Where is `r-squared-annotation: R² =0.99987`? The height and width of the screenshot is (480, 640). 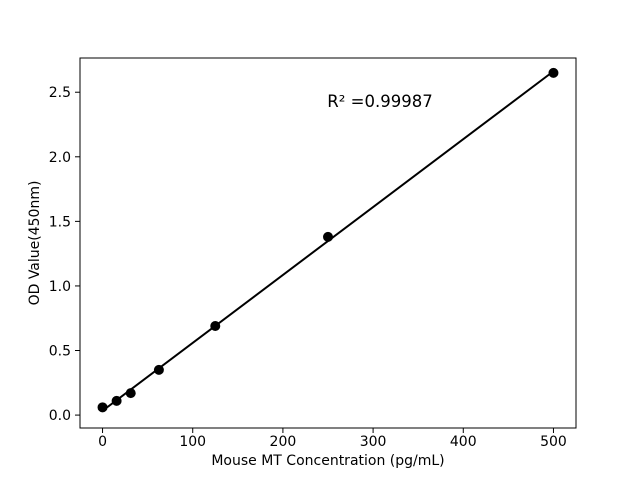
r-squared-annotation: R² =0.99987 is located at coordinates (380, 101).